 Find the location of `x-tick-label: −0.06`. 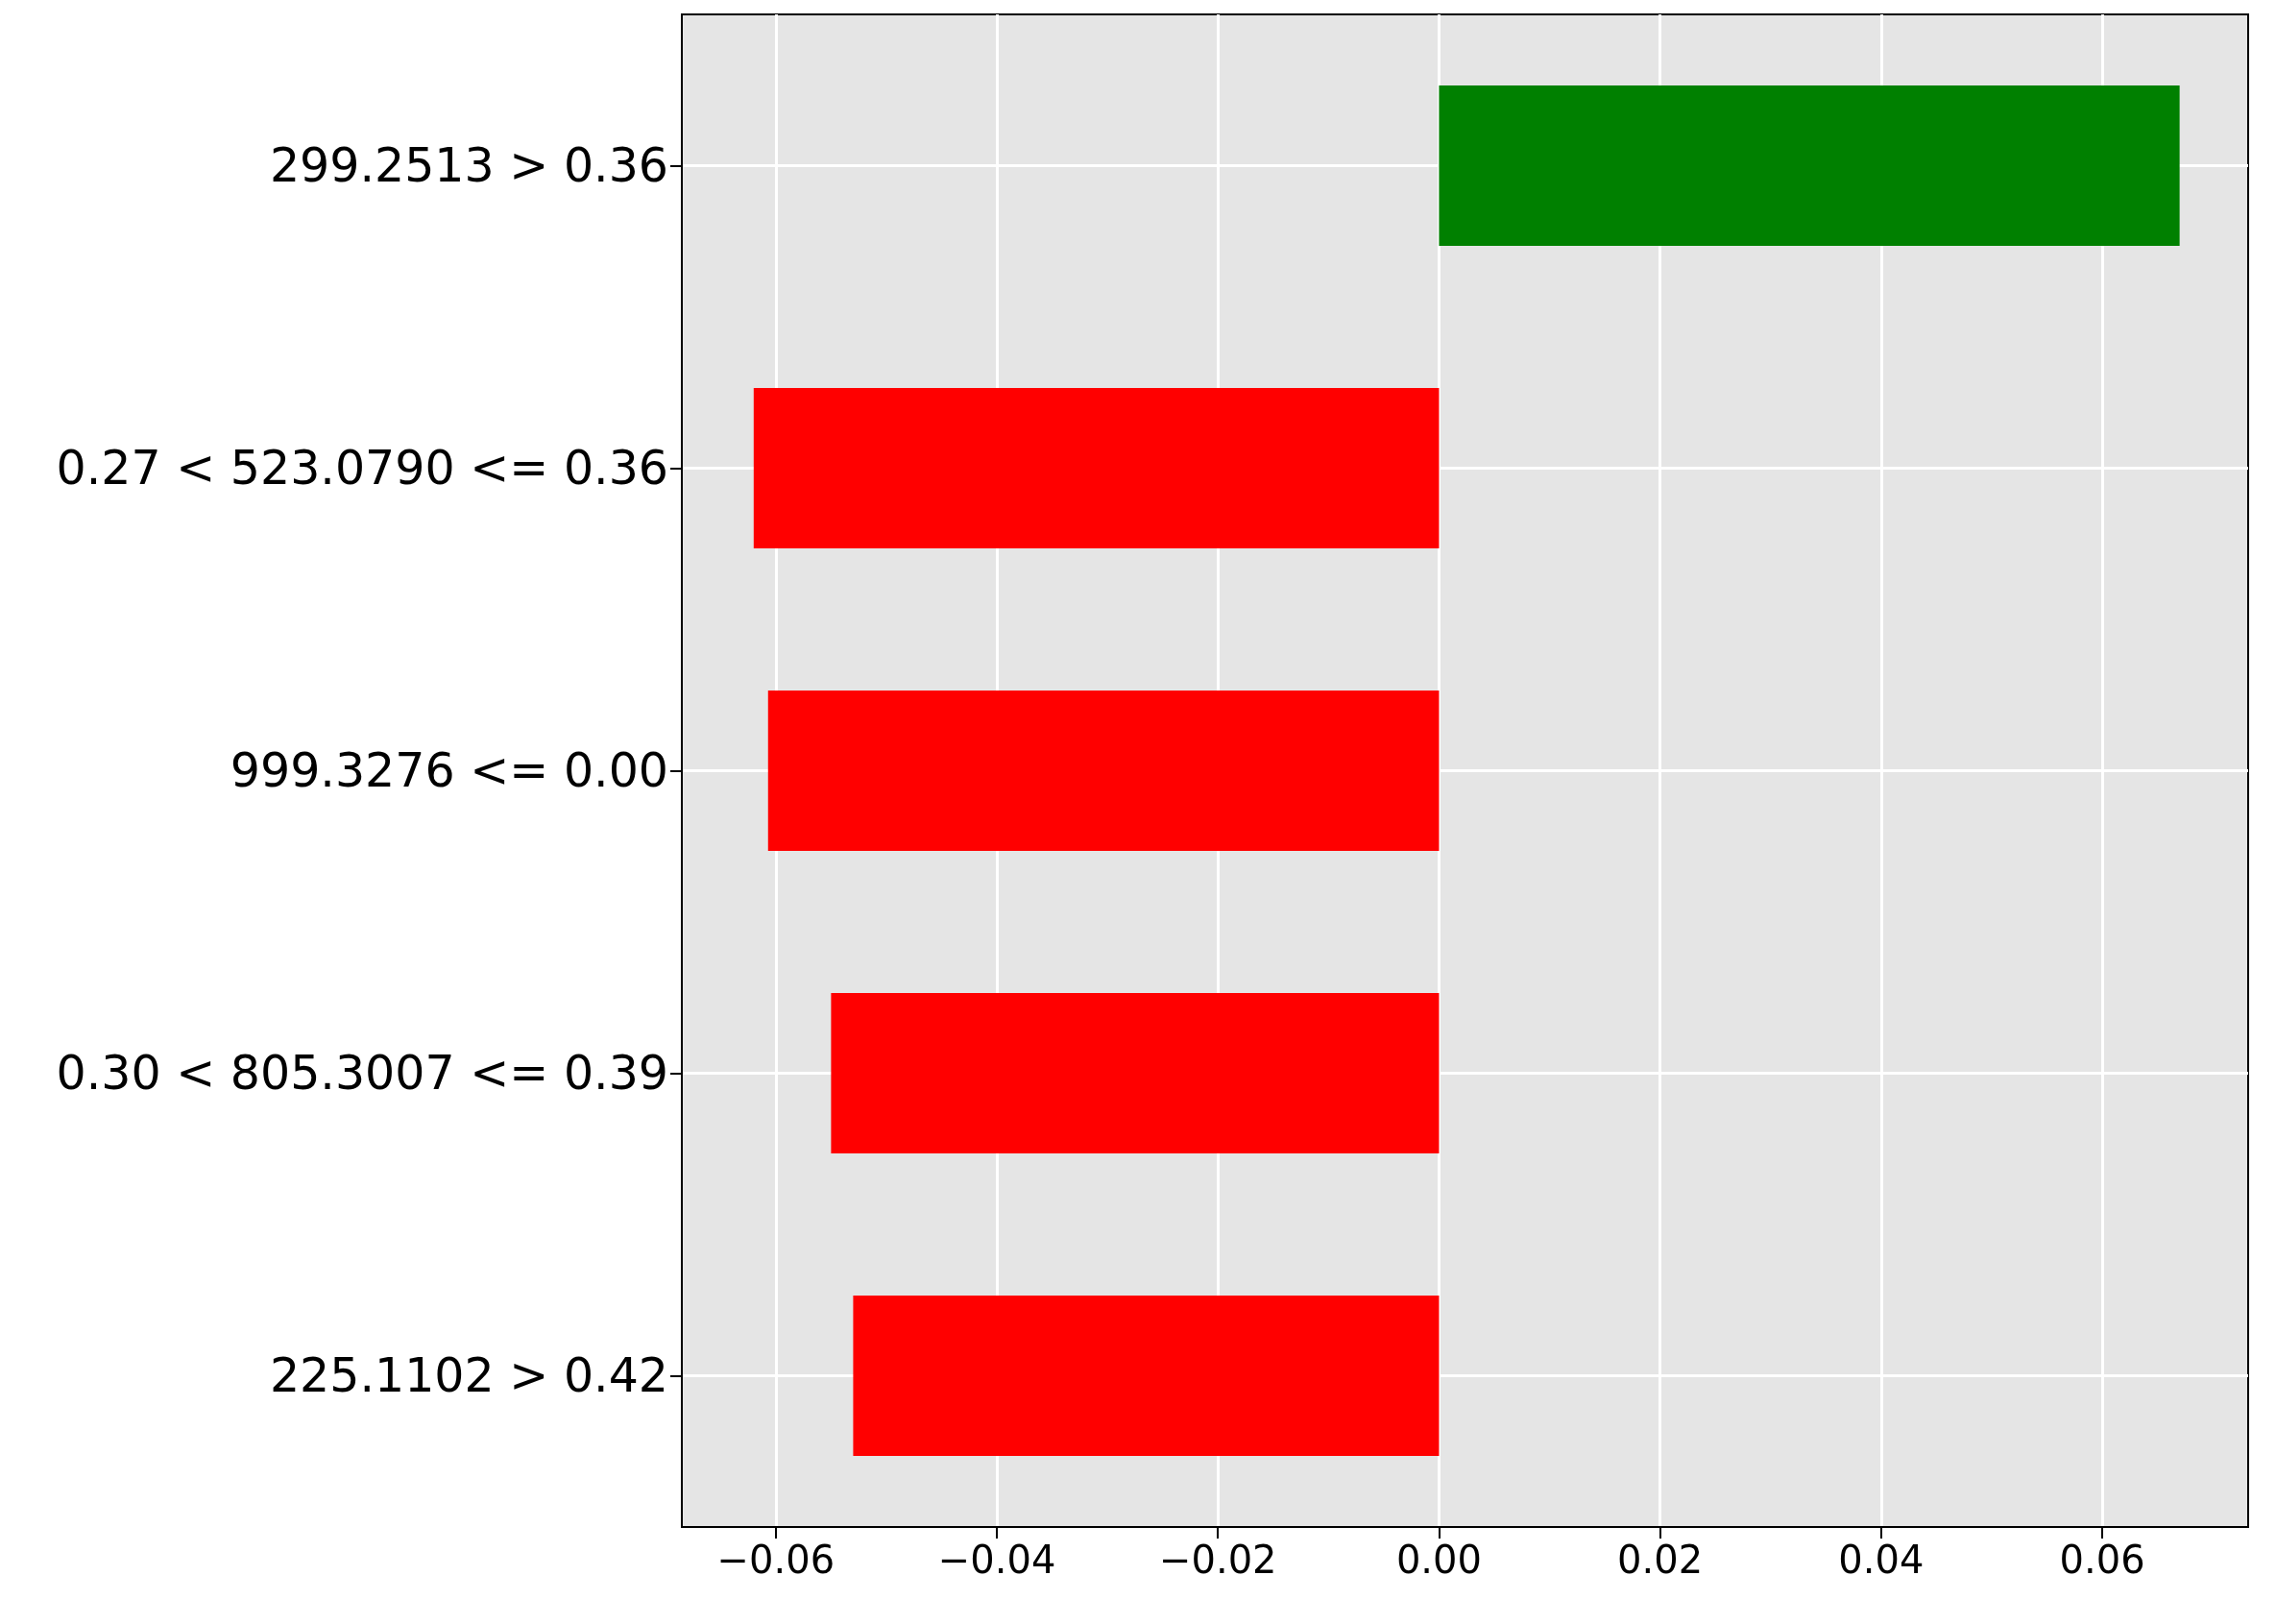

x-tick-label: −0.06 is located at coordinates (776, 1560).